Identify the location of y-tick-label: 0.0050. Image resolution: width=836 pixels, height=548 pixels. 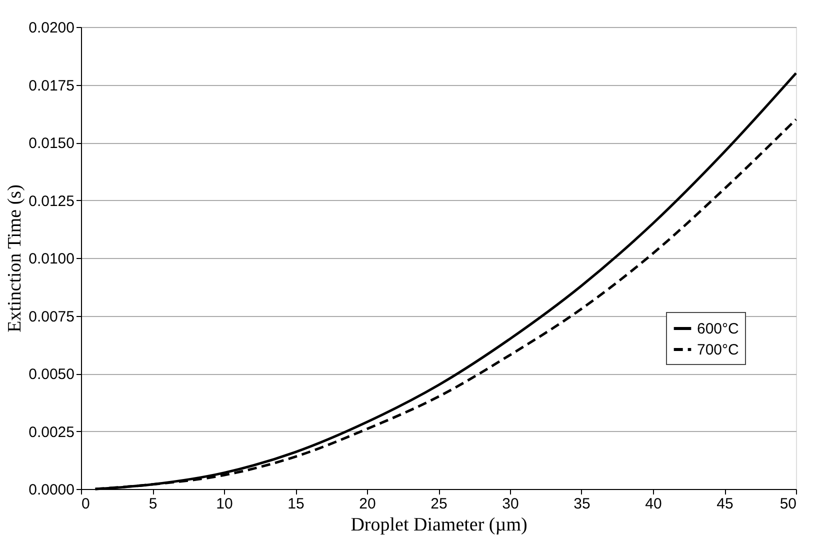
(51, 374).